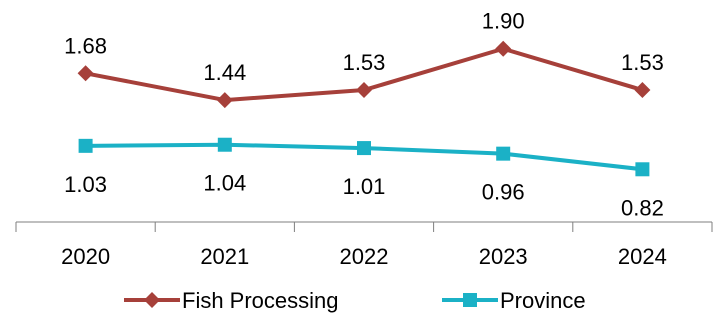 Image resolution: width=728 pixels, height=325 pixels. Describe the element at coordinates (85, 256) in the screenshot. I see `x-tick-label: 2020` at that location.